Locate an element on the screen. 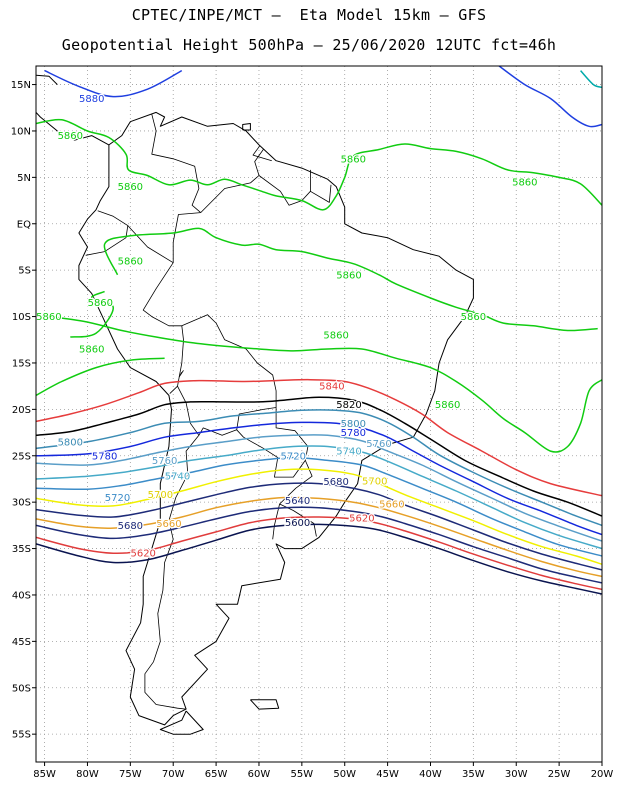  lat-tick-label: 20S is located at coordinates (21, 410).